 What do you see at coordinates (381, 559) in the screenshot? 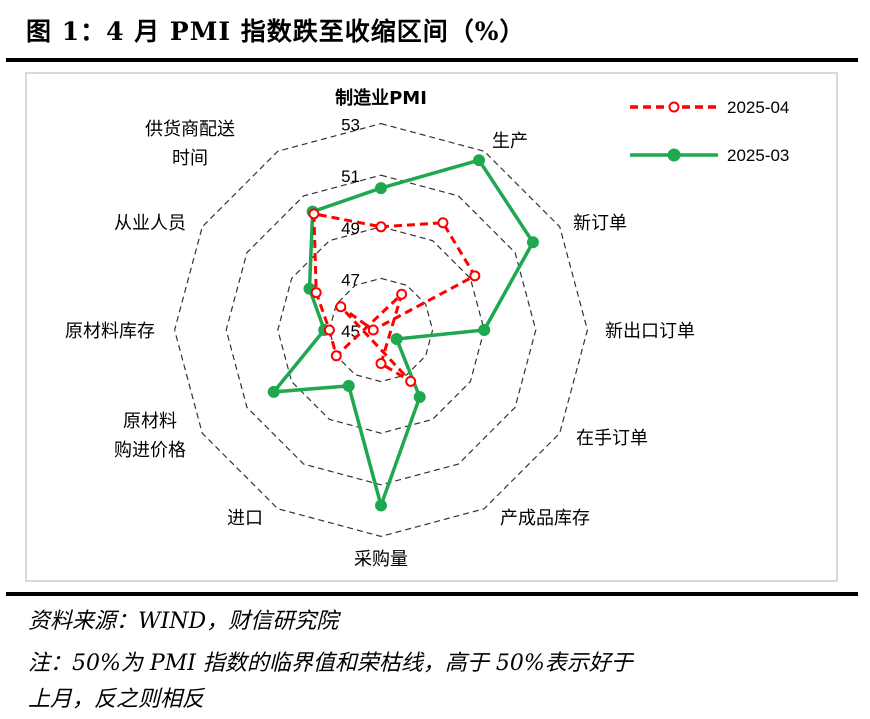
I see `axis-label: 采购量` at bounding box center [381, 559].